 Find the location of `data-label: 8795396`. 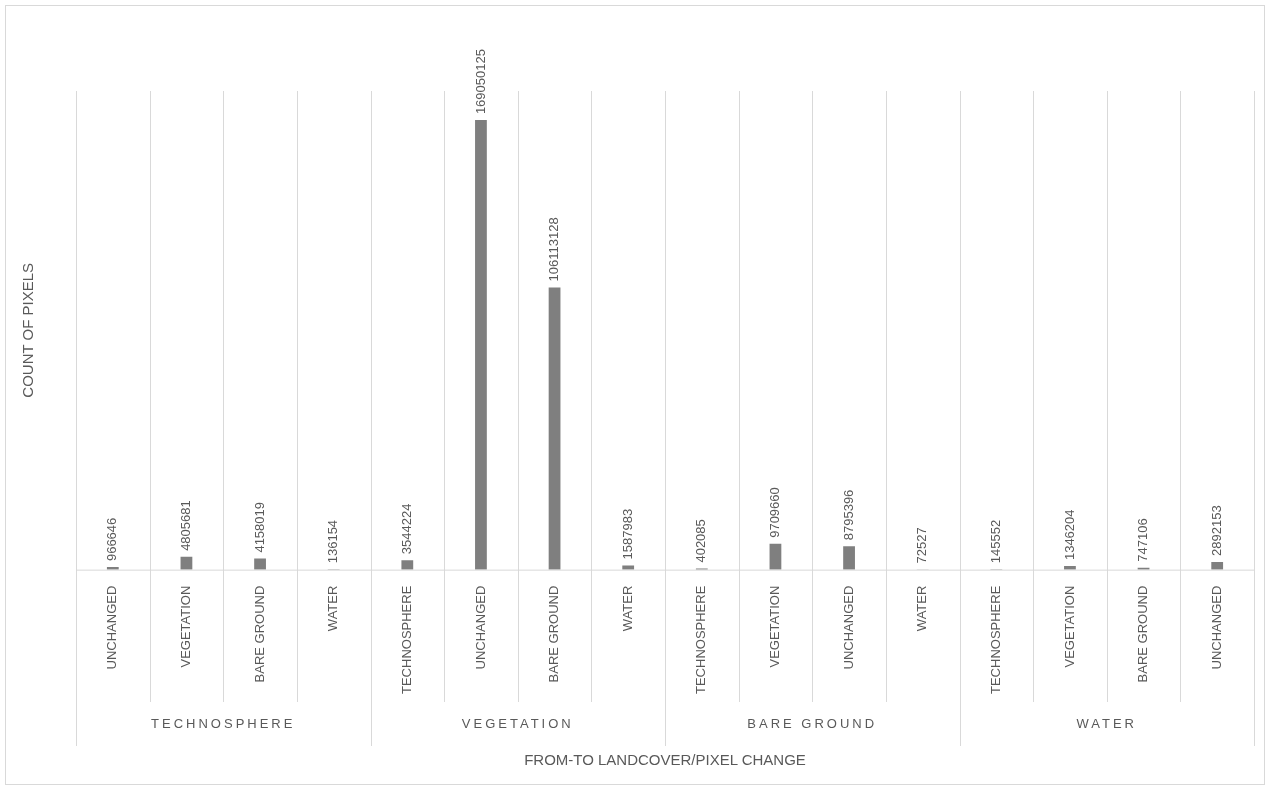

data-label: 8795396 is located at coordinates (848, 515).